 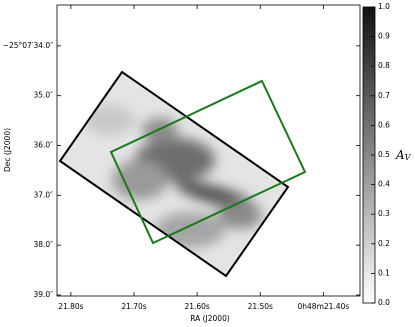 I want to click on colorbar-tick-label: 0.7, so click(x=384, y=95).